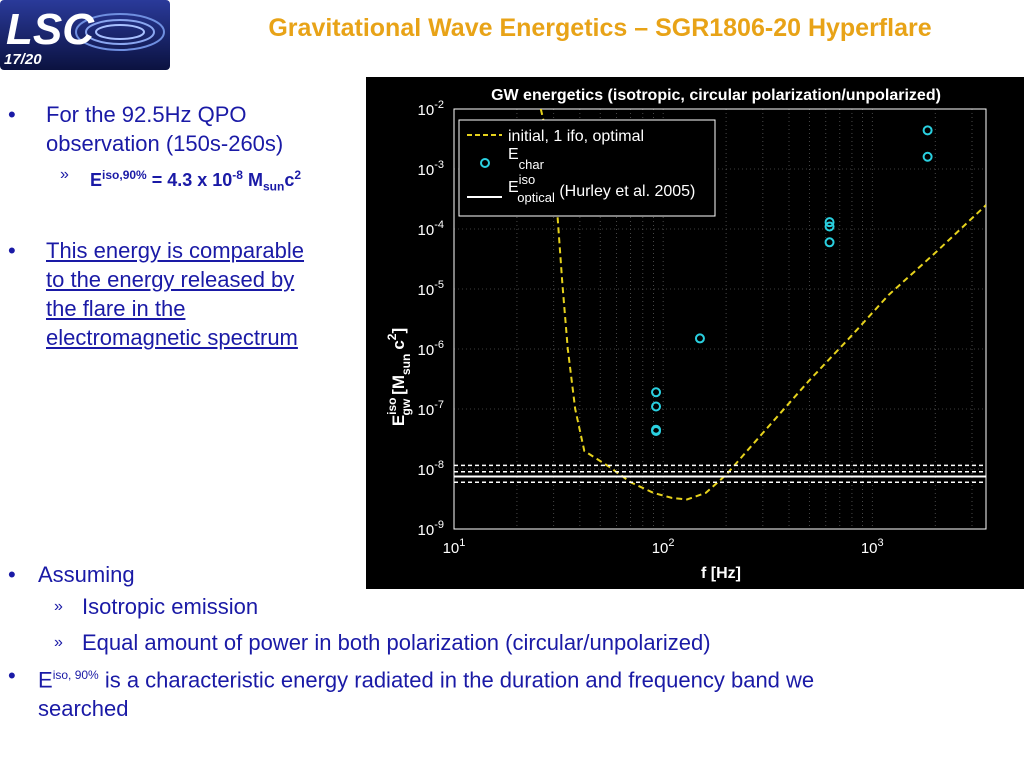 This screenshot has height=768, width=1024. What do you see at coordinates (96, 180) in the screenshot?
I see `energy-symbol: E` at bounding box center [96, 180].